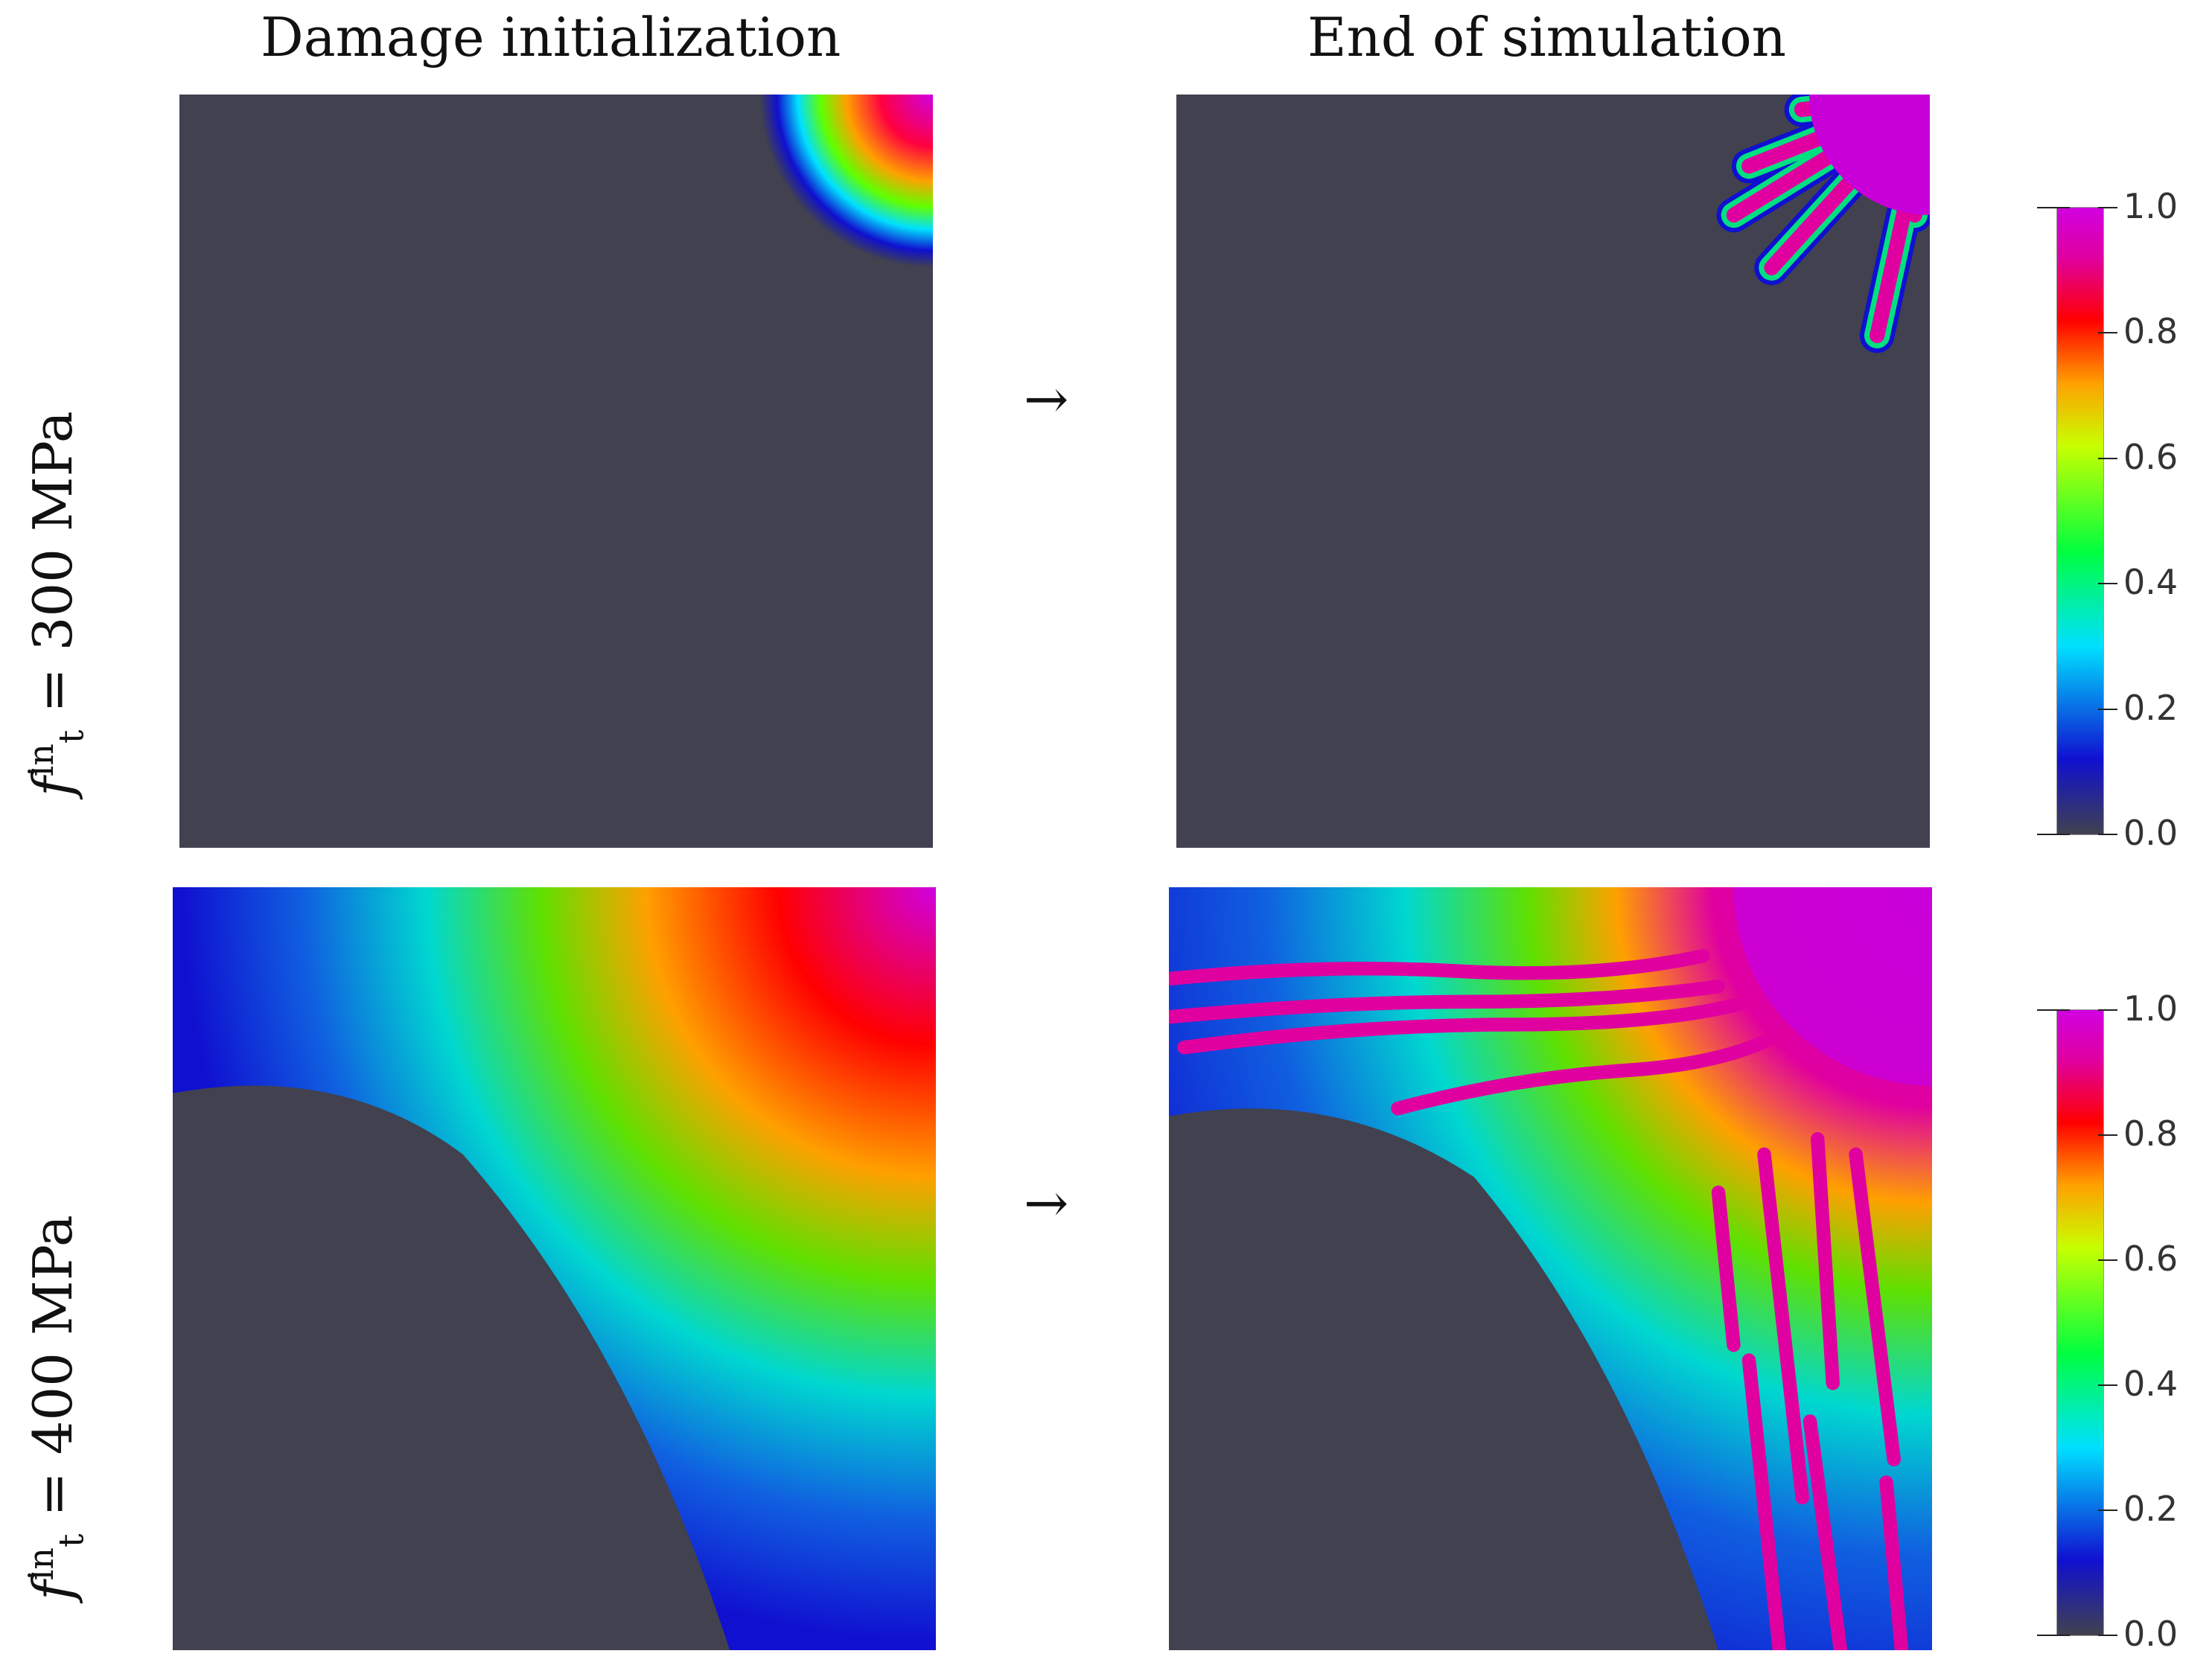 The width and height of the screenshot is (2212, 1674). Describe the element at coordinates (551, 37) in the screenshot. I see `column-title-damage-initialization: Damage initialization` at that location.